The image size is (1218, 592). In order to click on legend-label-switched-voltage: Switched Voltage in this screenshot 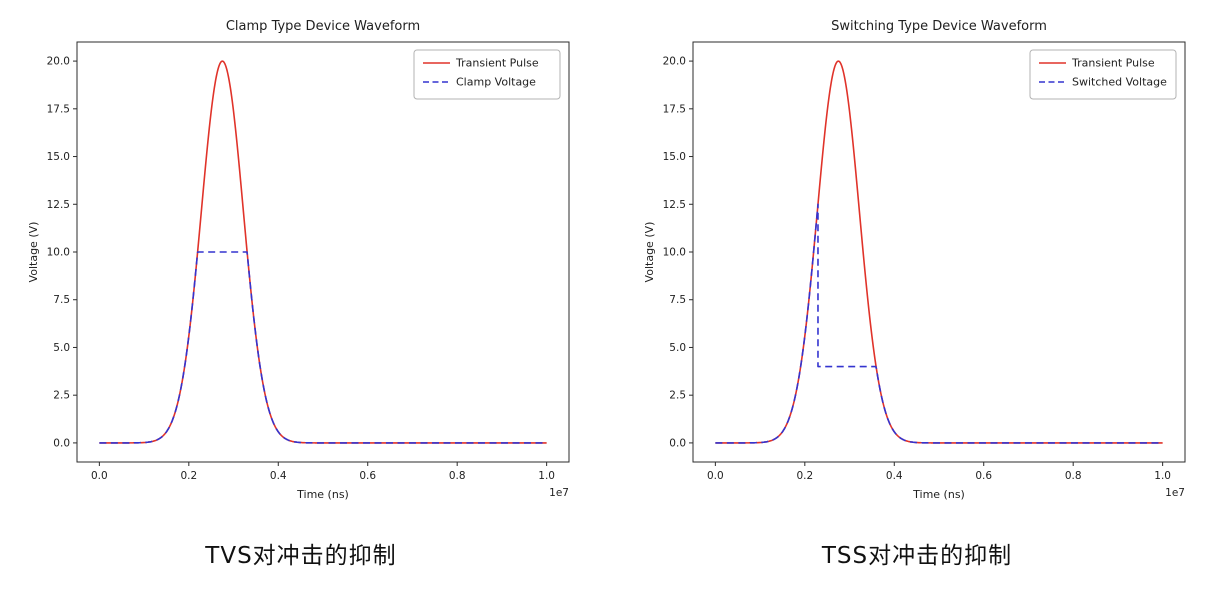, I will do `click(1119, 82)`.